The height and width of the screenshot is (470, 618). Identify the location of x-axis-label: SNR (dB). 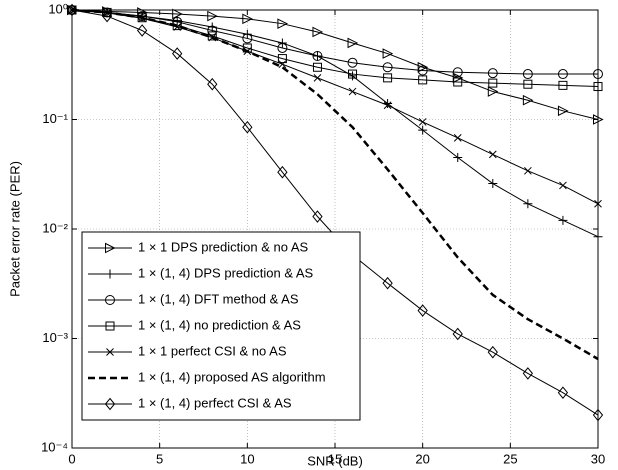
(335, 460).